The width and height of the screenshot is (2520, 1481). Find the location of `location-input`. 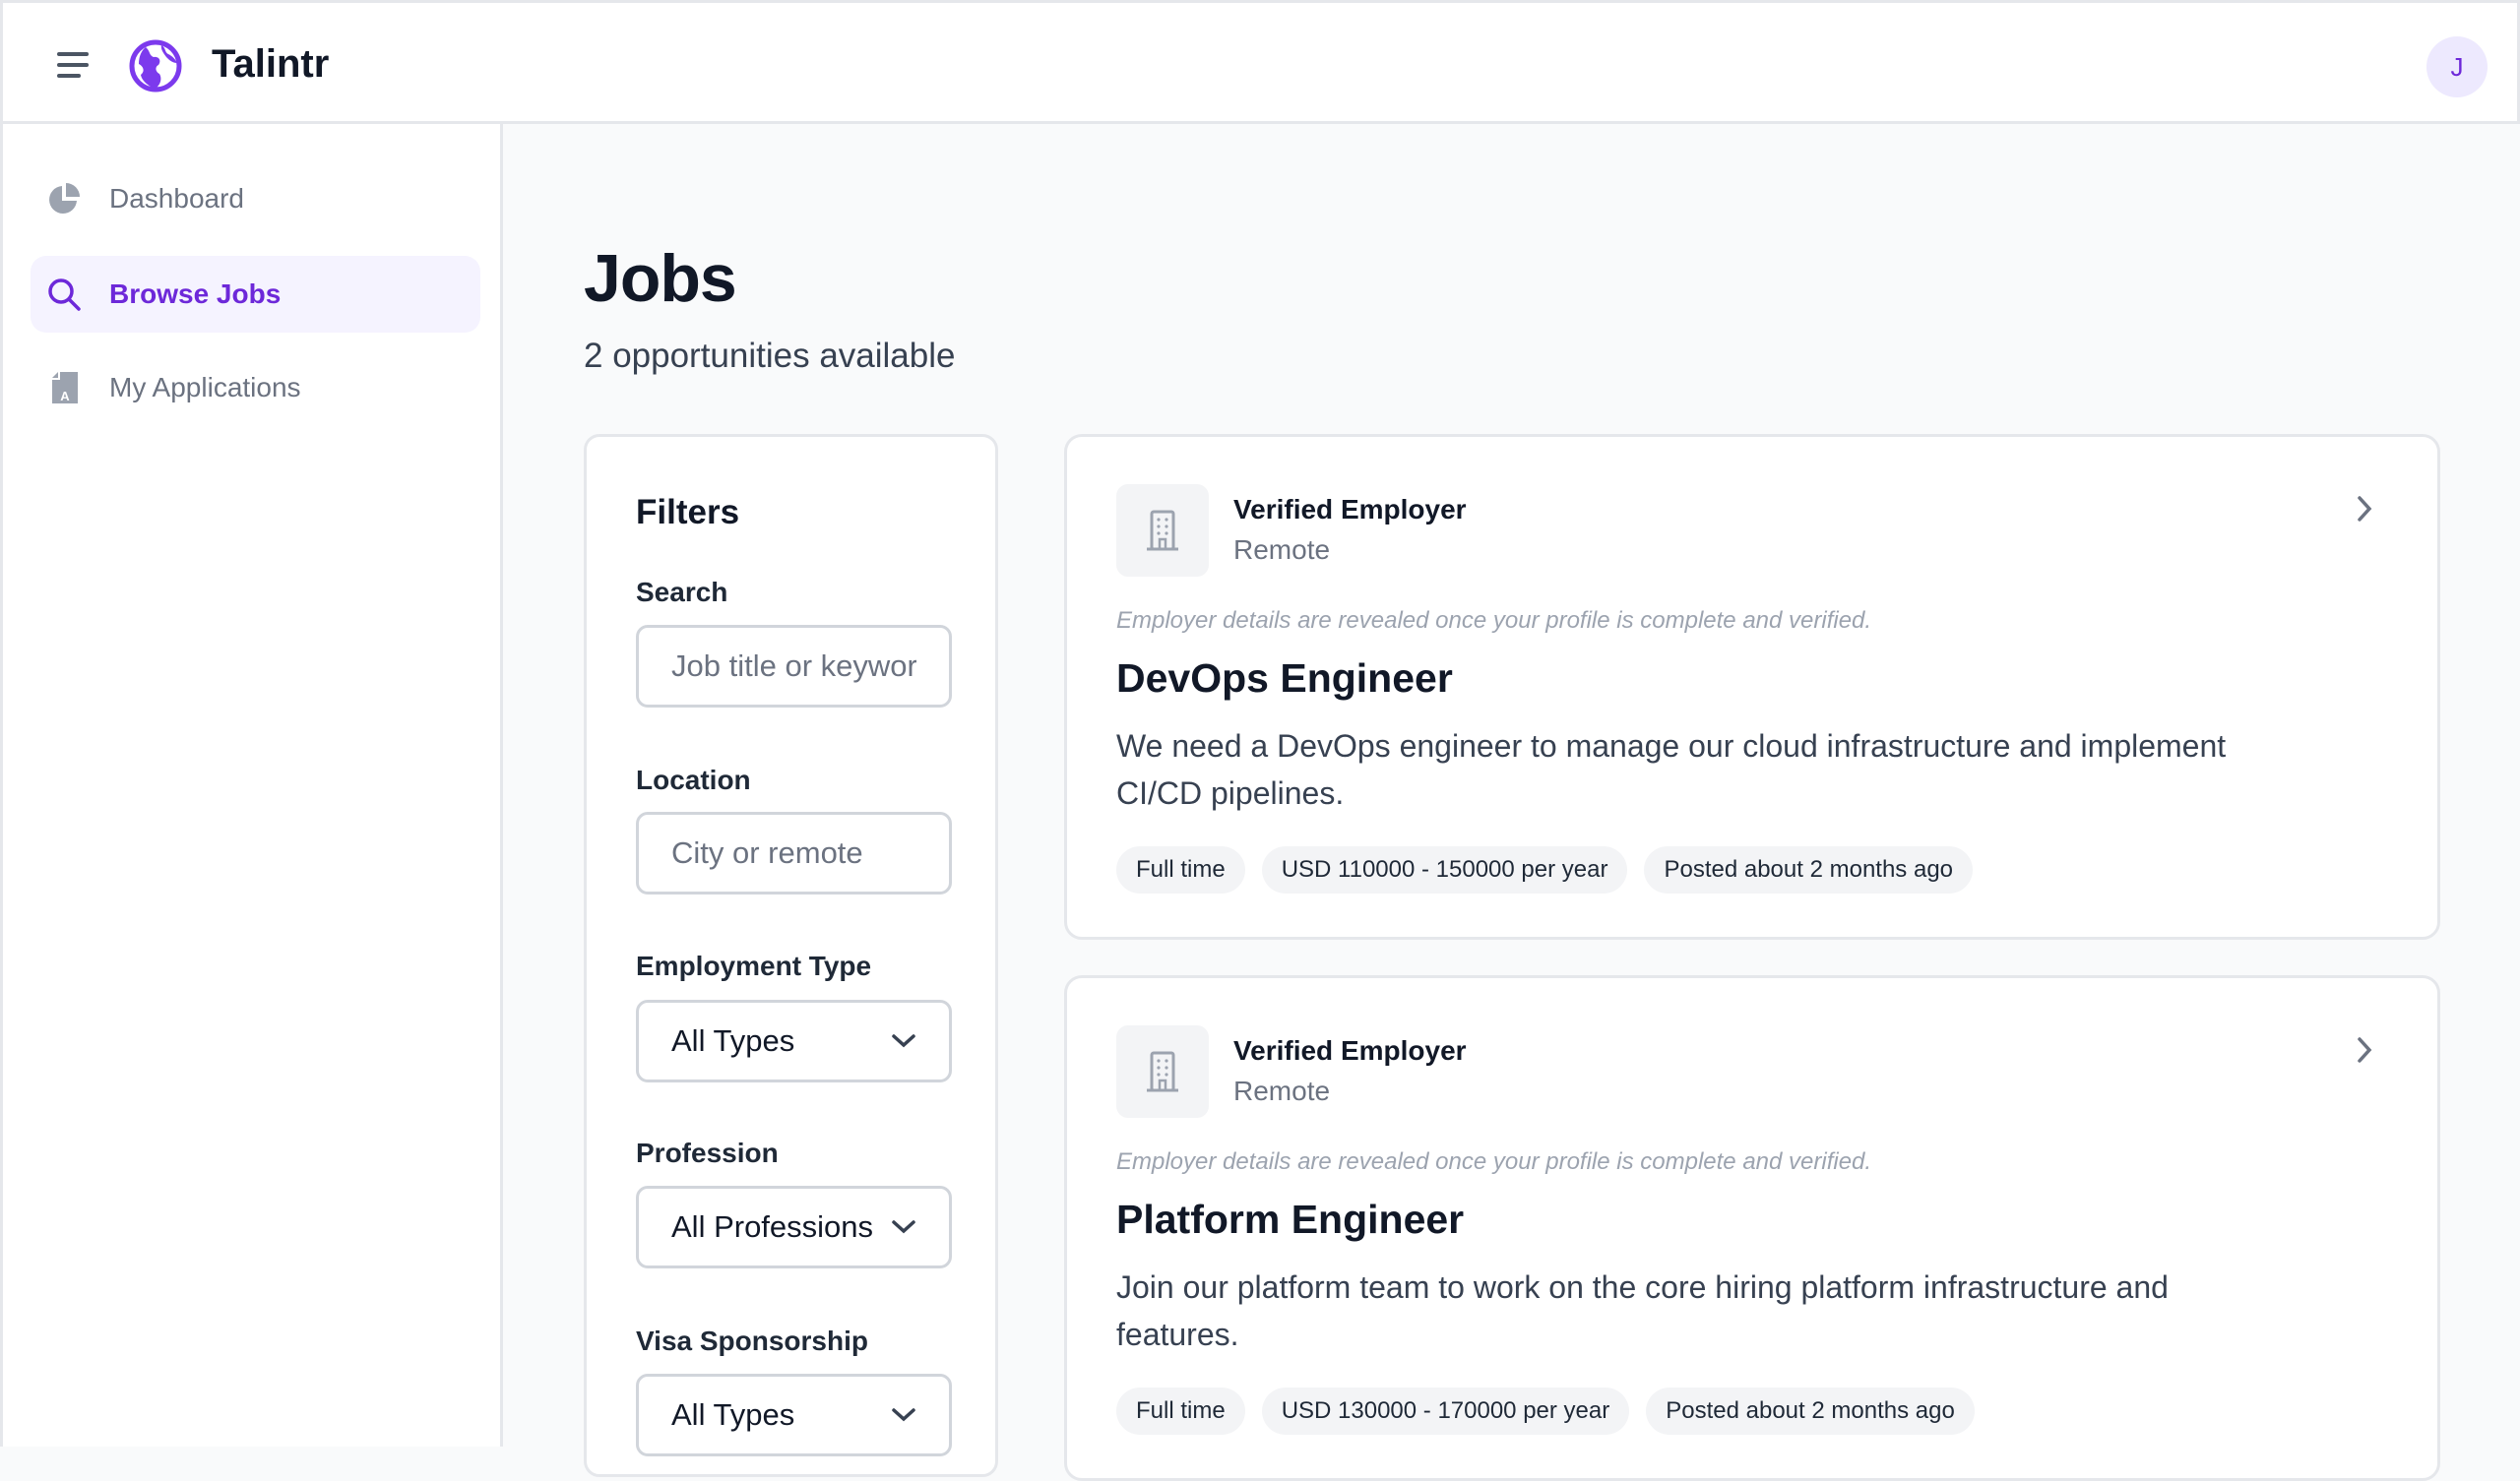

location-input is located at coordinates (794, 853).